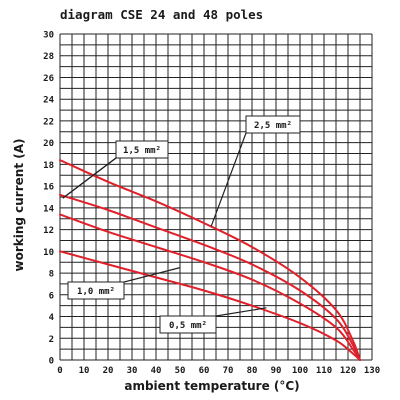 The height and width of the screenshot is (400, 400). I want to click on callout-box-10-mm2, so click(96, 290).